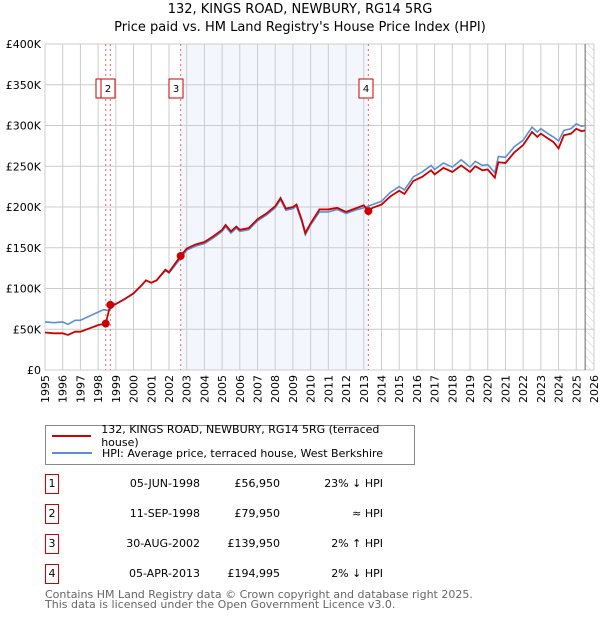 The height and width of the screenshot is (620, 600). I want to click on sale-date: 11-SEP-1998, so click(164, 513).